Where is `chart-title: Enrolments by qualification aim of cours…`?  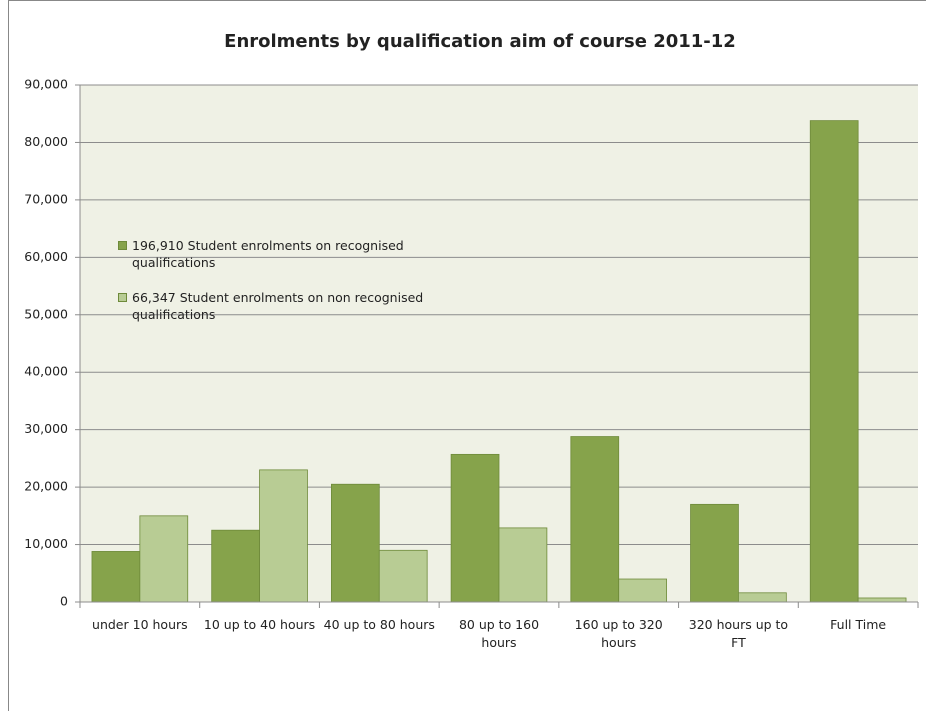
chart-title: Enrolments by qualification aim of cours… is located at coordinates (480, 41).